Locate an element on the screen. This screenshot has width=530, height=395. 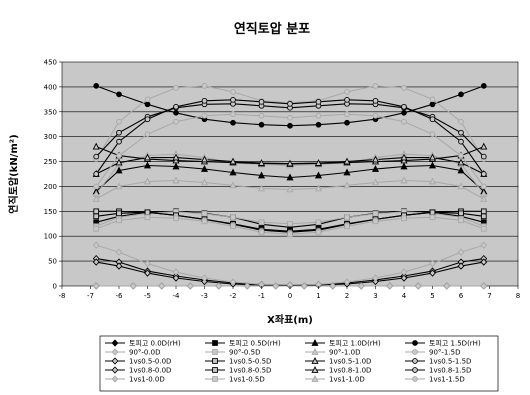
legend-label-11: 1vs0.5-1.5D is located at coordinates (450, 362).